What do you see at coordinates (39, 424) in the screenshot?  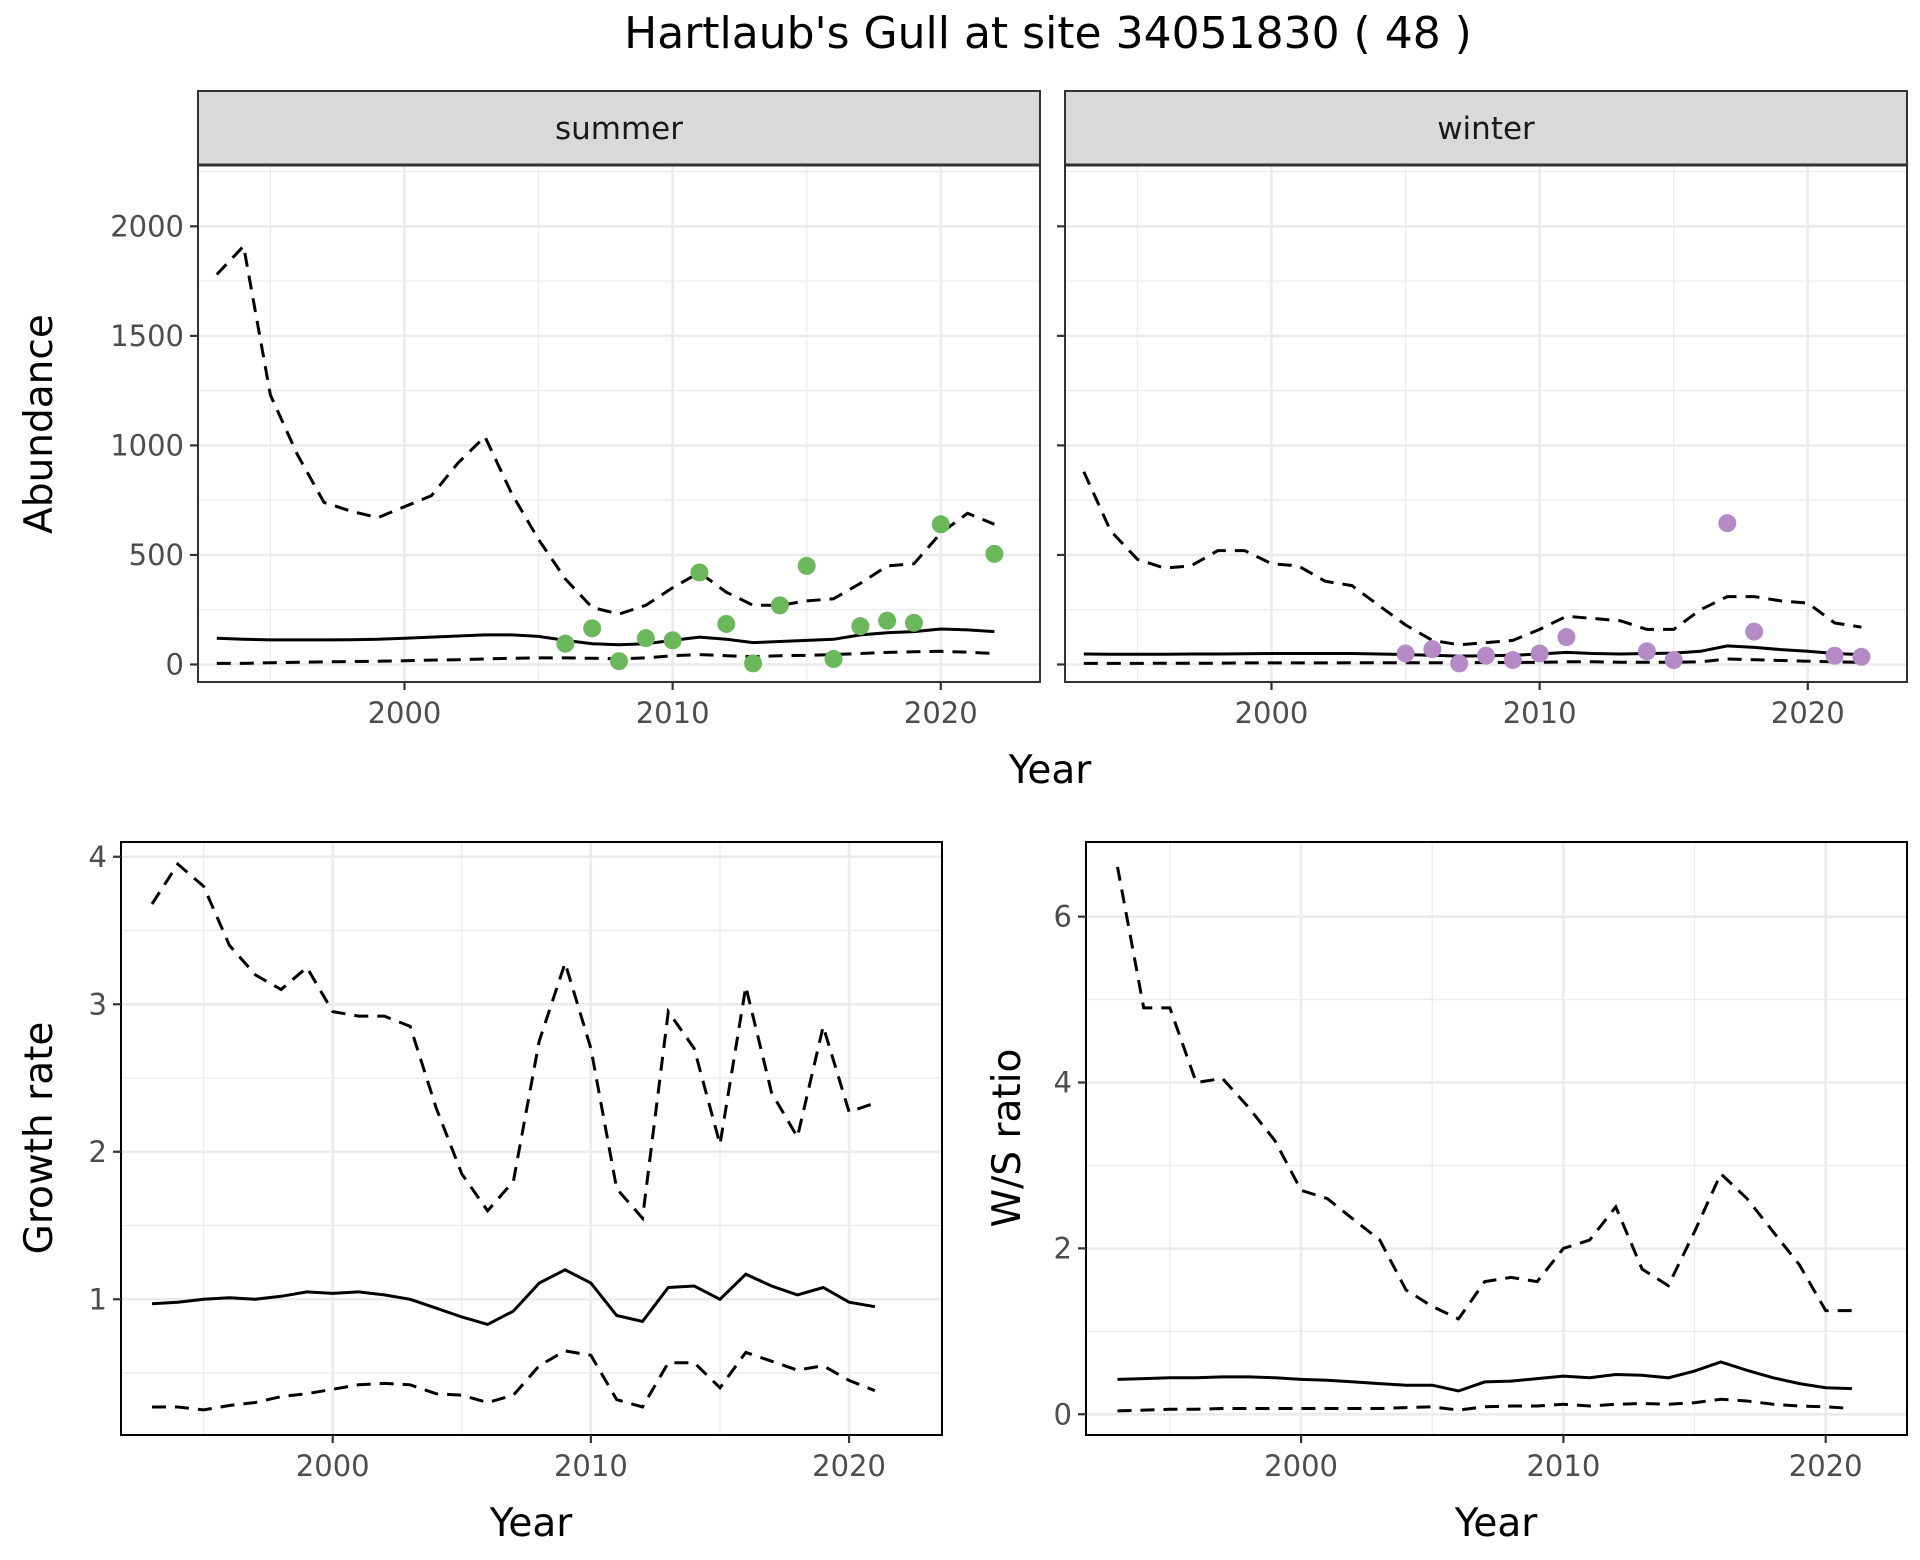 I see `y-axis-title: Abundance` at bounding box center [39, 424].